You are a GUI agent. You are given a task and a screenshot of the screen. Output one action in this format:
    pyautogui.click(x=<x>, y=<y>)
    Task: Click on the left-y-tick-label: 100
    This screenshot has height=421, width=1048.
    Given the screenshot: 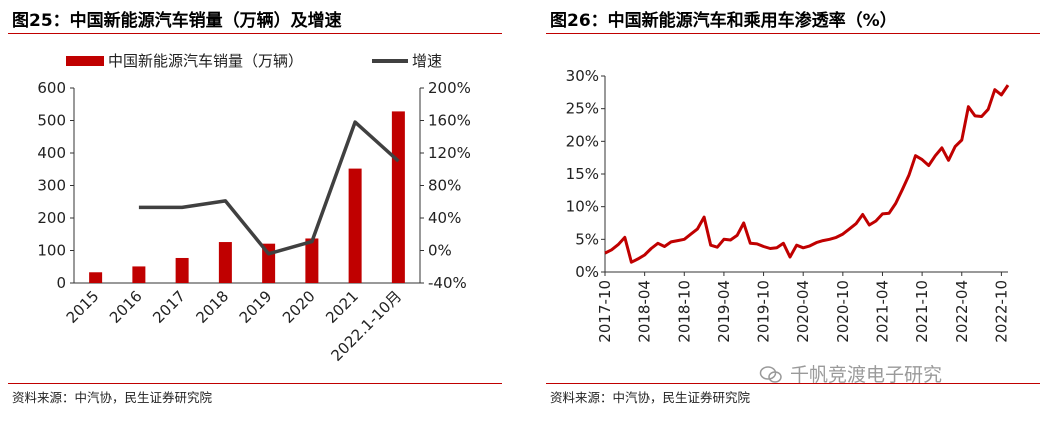 What is the action you would take?
    pyautogui.click(x=51, y=251)
    